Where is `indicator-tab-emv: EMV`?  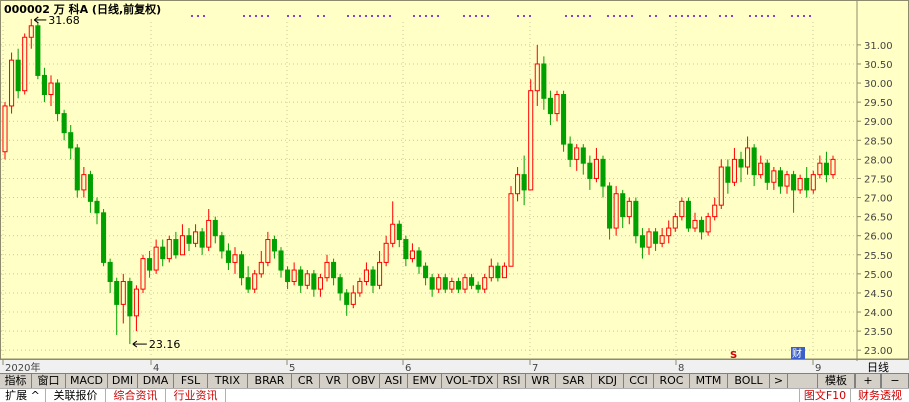
indicator-tab-emv: EMV is located at coordinates (425, 381).